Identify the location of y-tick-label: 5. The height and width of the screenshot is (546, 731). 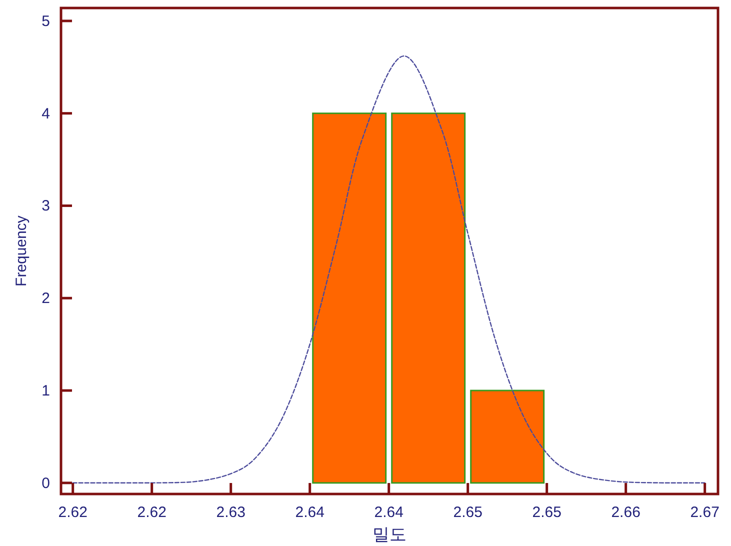
(46, 21).